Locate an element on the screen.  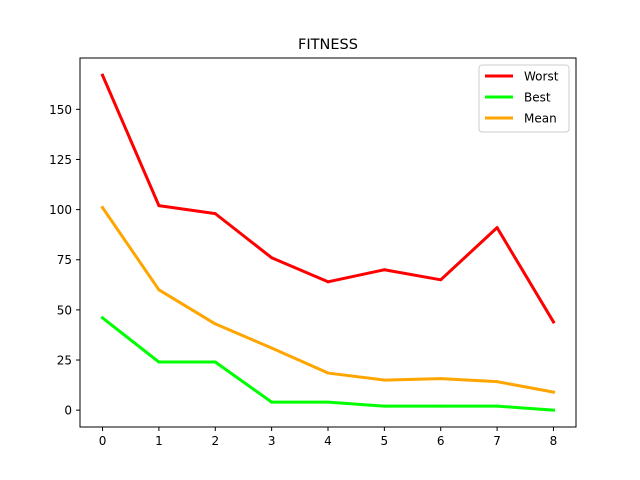
legend-label-mean: Mean is located at coordinates (540, 119).